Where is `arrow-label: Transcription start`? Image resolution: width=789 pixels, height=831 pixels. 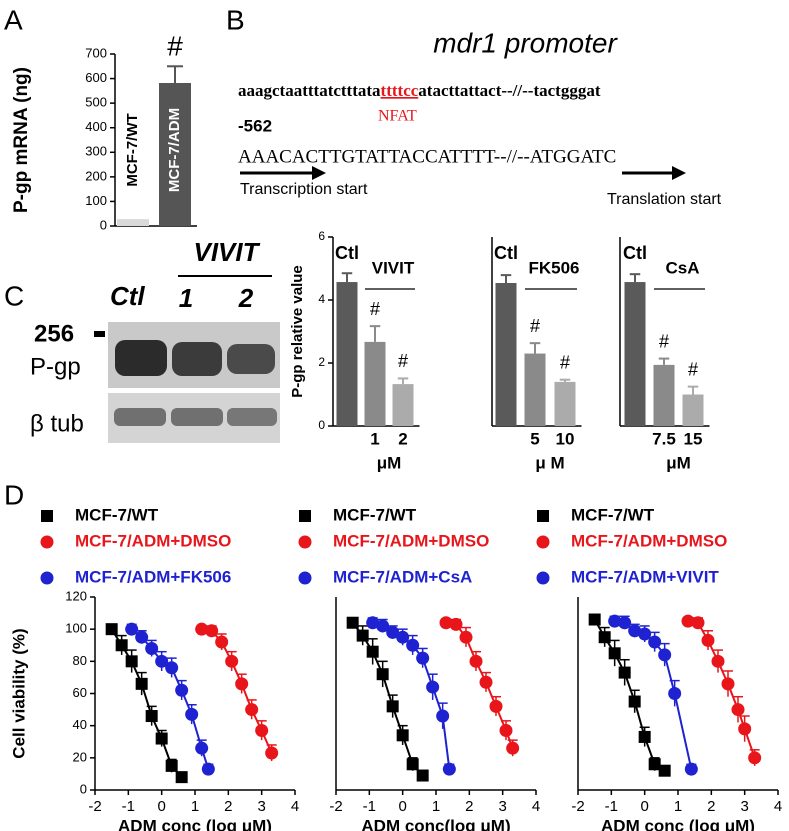
arrow-label: Transcription start is located at coordinates (304, 189).